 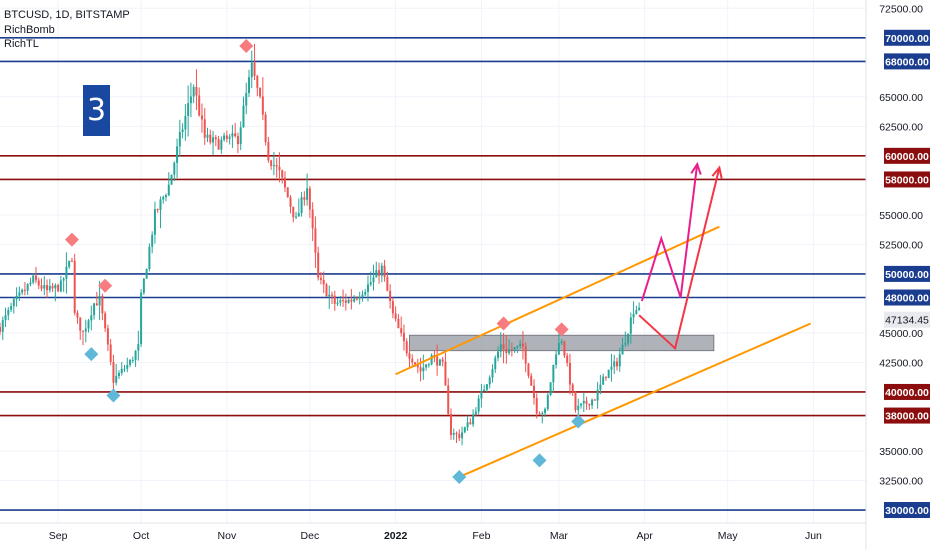 I want to click on indicator-richbomb: RichBomb, so click(x=29, y=29).